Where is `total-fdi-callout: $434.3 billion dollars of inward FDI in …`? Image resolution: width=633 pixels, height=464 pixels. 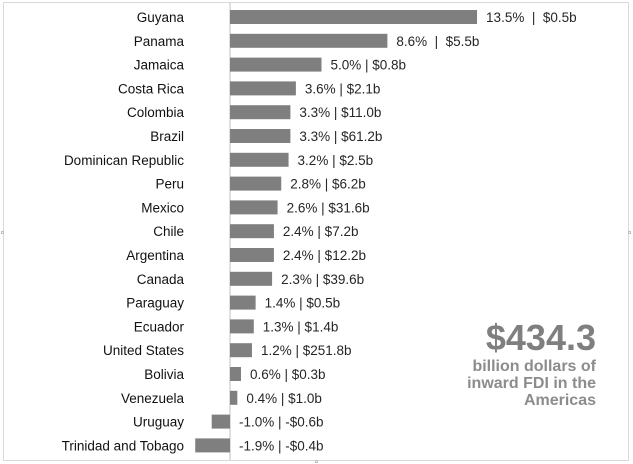
total-fdi-callout: $434.3 billion dollars of inward FDI in … is located at coordinates (508, 363).